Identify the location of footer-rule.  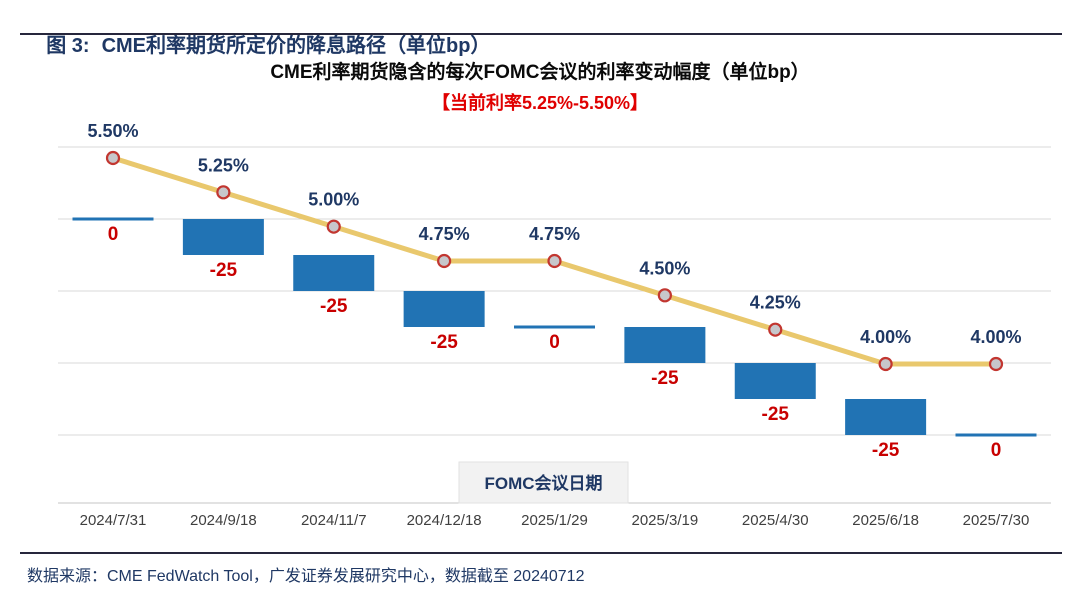
(541, 553).